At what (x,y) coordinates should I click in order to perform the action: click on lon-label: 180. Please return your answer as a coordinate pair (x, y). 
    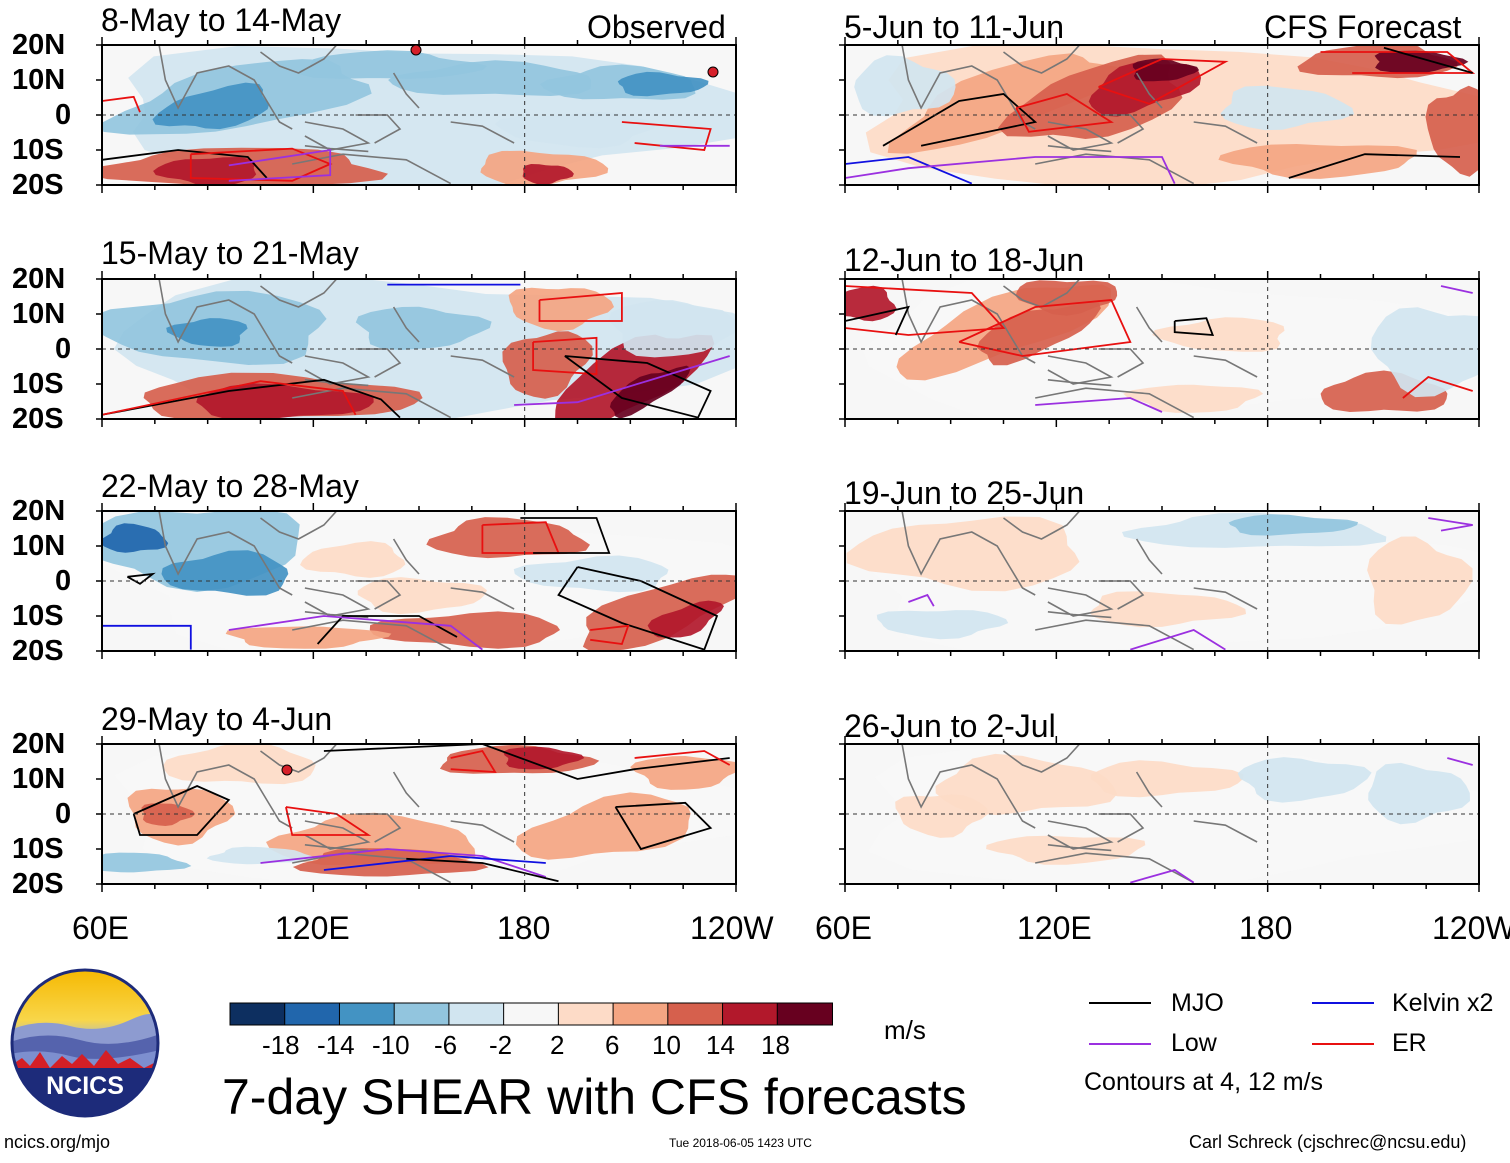
    Looking at the image, I should click on (1266, 928).